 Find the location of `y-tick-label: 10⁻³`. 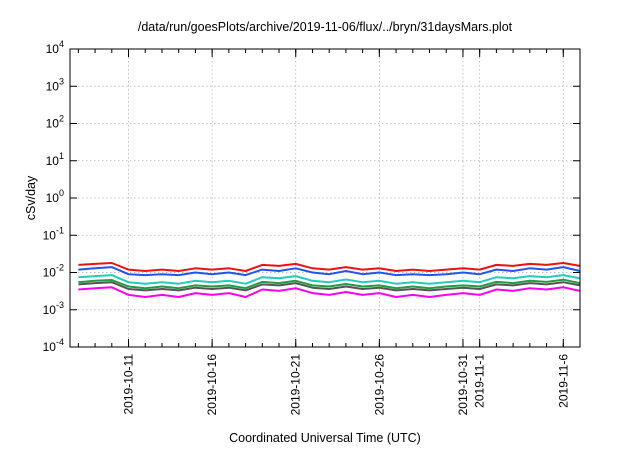

y-tick-label: 10⁻³ is located at coordinates (53, 308).